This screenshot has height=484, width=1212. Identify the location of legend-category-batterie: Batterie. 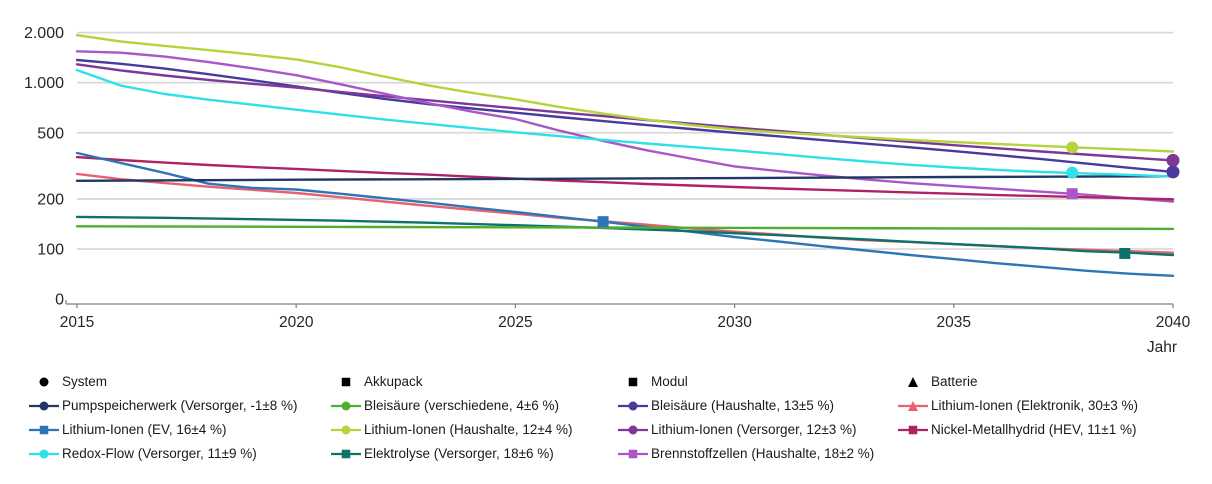
(1054, 382).